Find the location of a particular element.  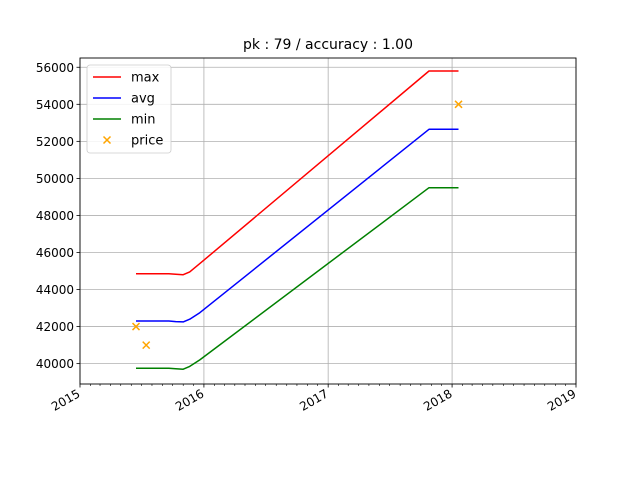

y-tick-label: 46000 is located at coordinates (55, 253).